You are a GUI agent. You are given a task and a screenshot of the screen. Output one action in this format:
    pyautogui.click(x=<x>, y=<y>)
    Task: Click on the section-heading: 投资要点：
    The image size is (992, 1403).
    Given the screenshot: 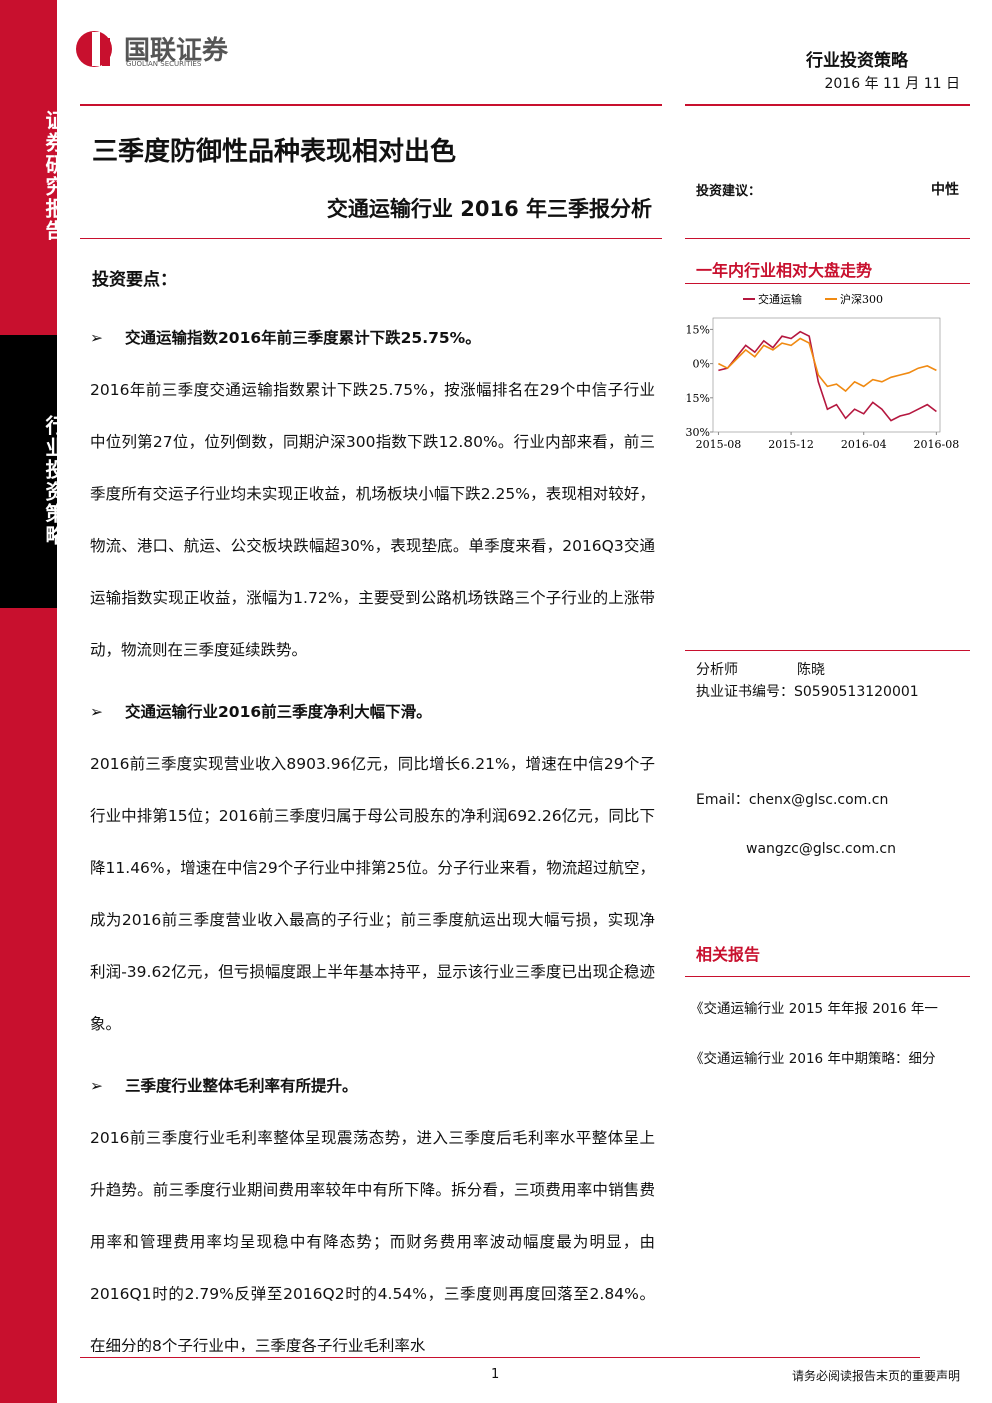 What is the action you would take?
    pyautogui.click(x=134, y=280)
    